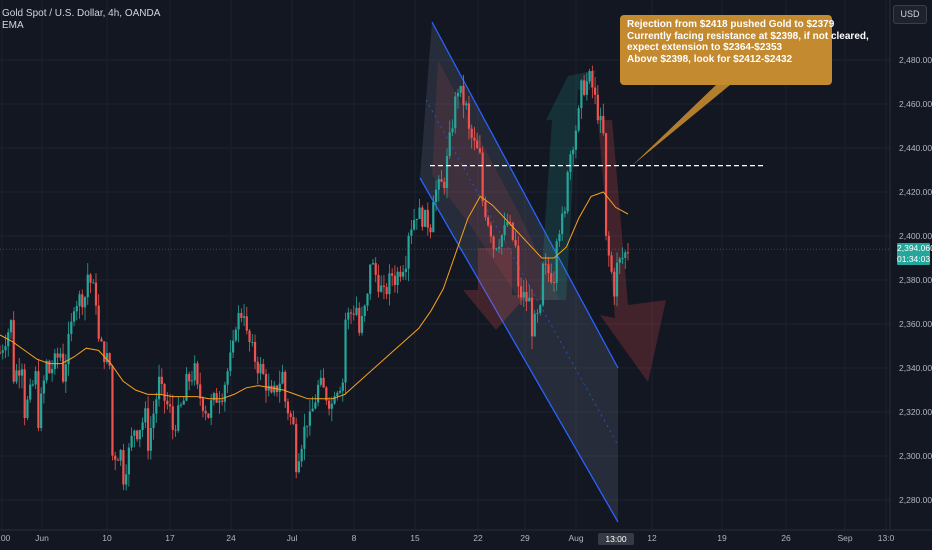 This screenshot has width=932, height=550. I want to click on callout-pointer, so click(681, 125).